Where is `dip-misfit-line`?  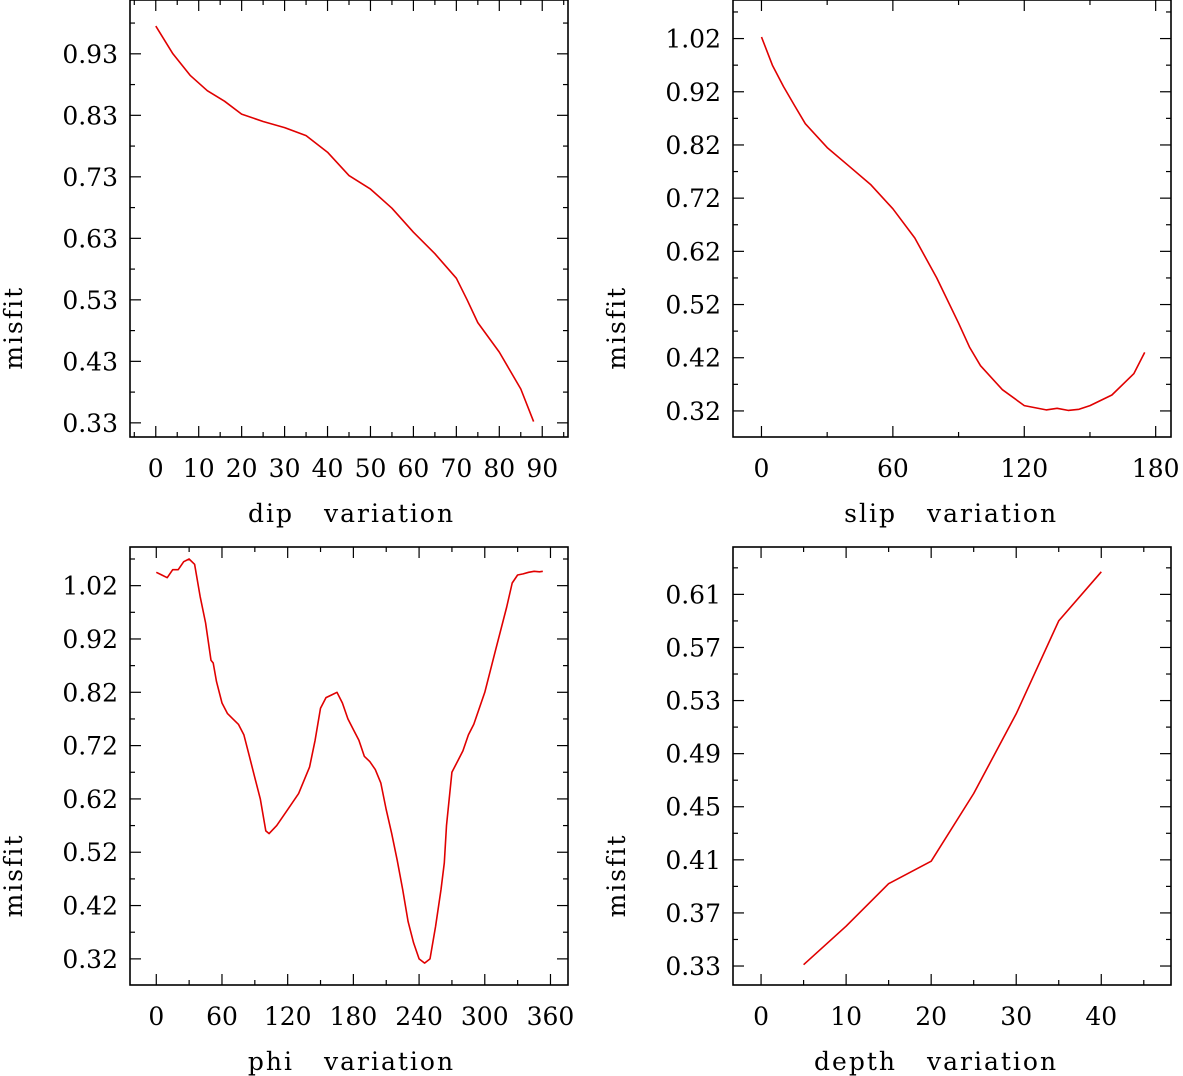
dip-misfit-line is located at coordinates (345, 223).